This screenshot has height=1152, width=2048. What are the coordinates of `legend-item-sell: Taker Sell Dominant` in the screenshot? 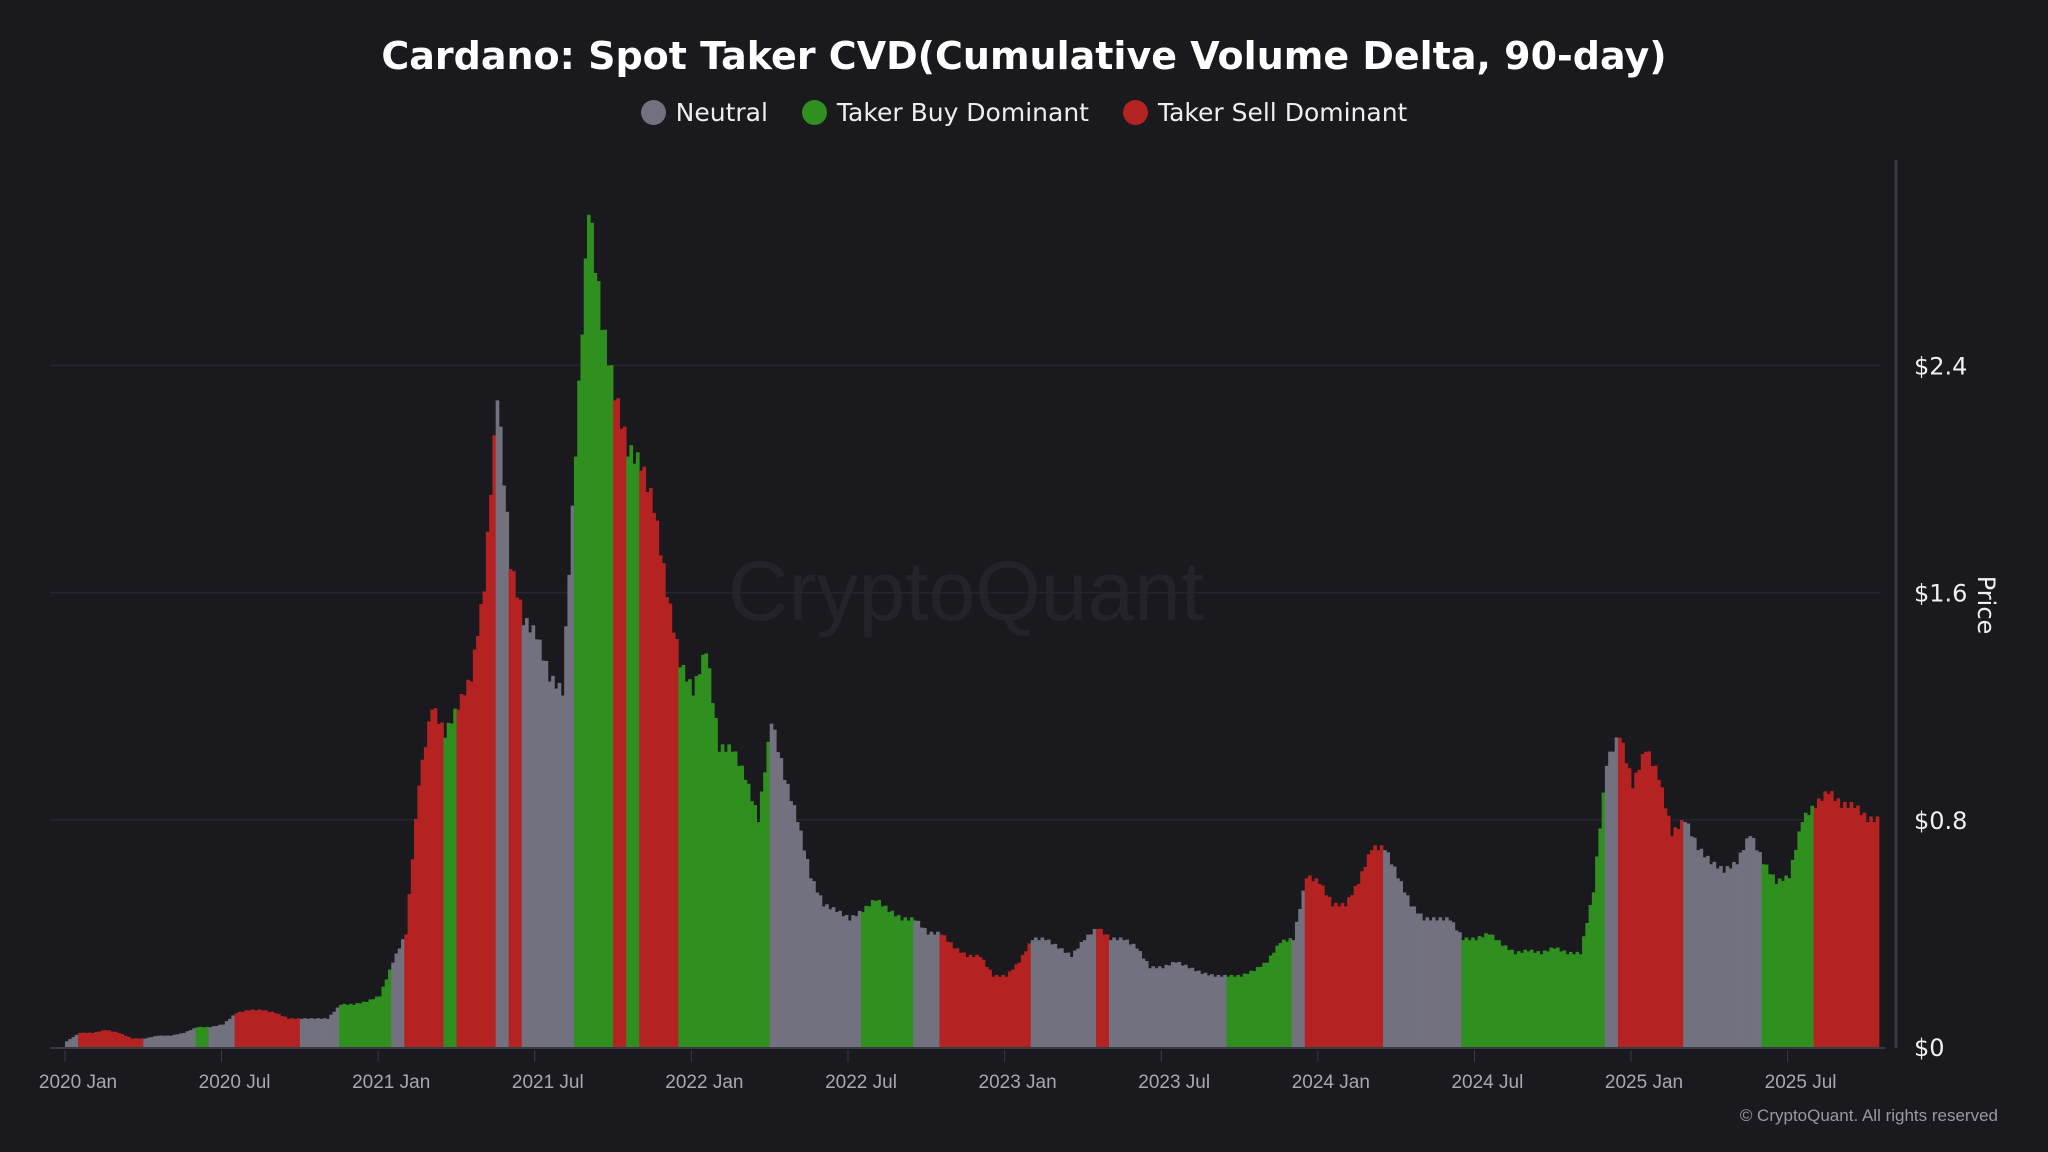 It's located at (1264, 112).